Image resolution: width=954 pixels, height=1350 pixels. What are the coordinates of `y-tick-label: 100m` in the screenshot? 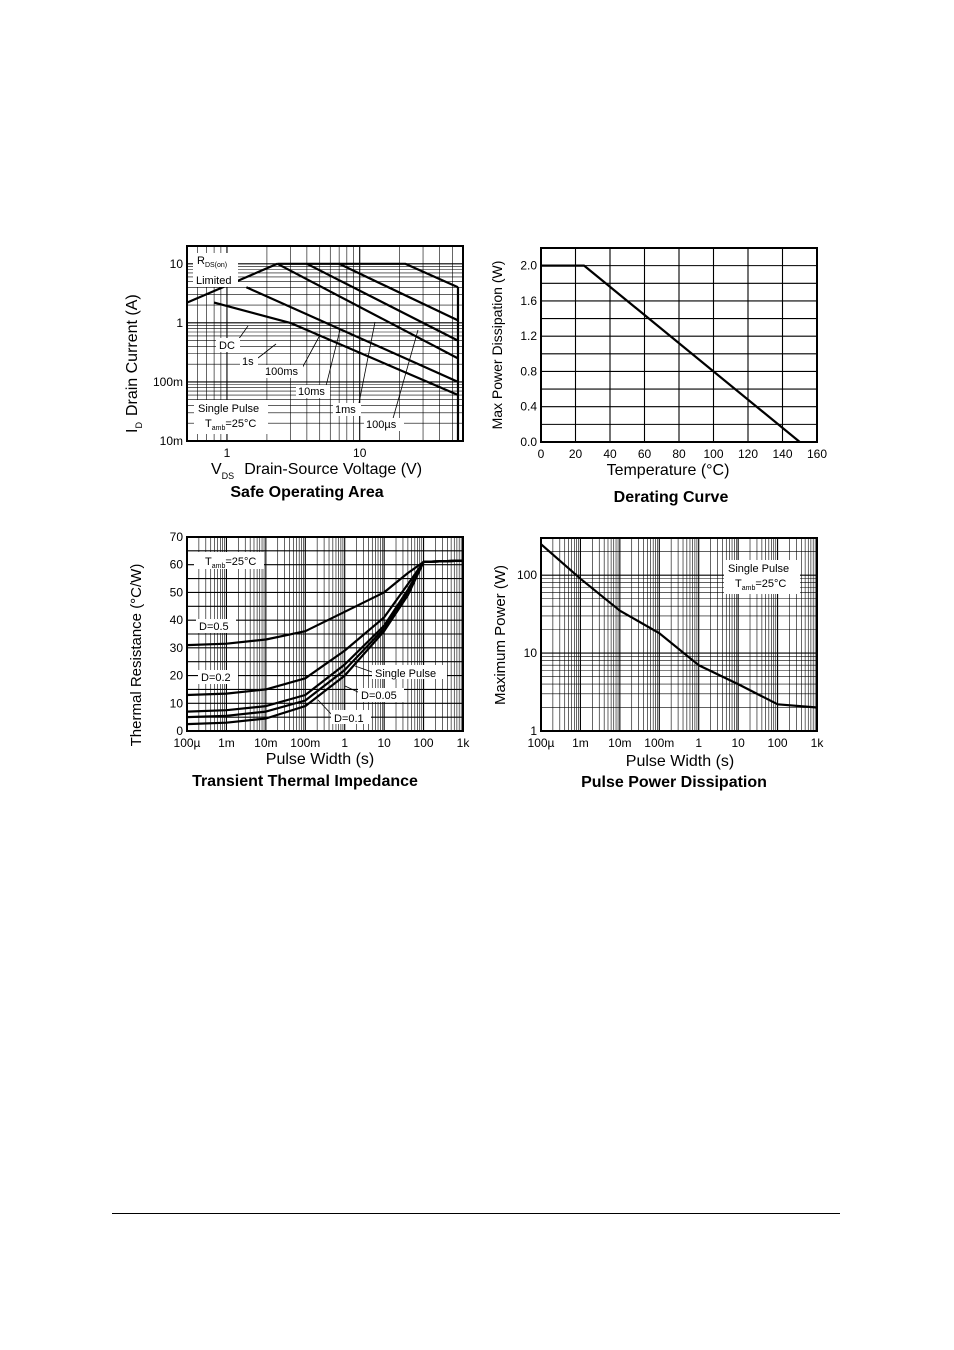 It's located at (168, 382).